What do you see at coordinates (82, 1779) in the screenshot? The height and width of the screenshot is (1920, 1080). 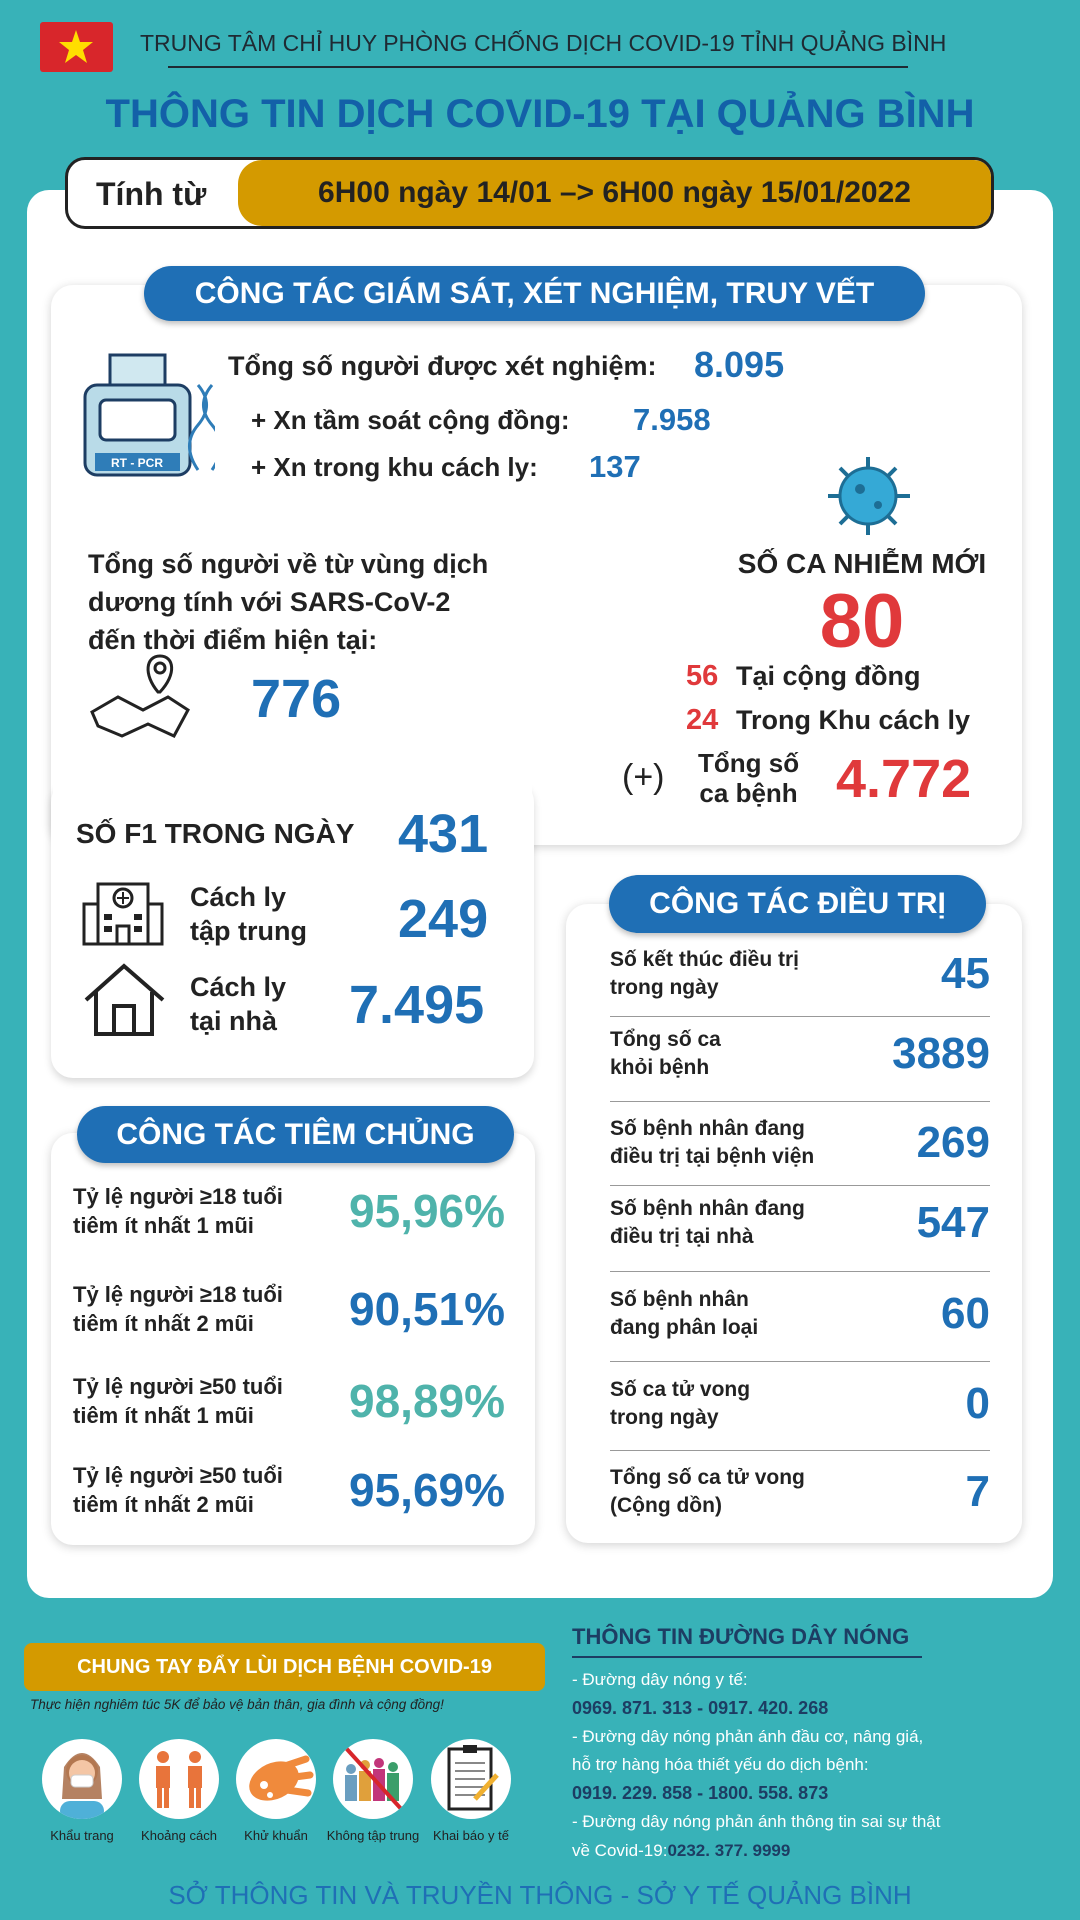 I see `mask-icon` at bounding box center [82, 1779].